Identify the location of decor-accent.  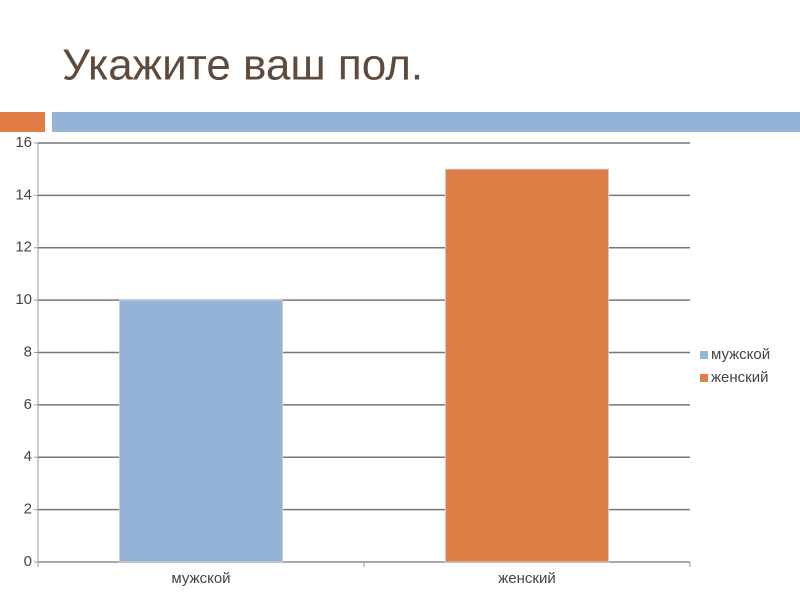
(22, 122).